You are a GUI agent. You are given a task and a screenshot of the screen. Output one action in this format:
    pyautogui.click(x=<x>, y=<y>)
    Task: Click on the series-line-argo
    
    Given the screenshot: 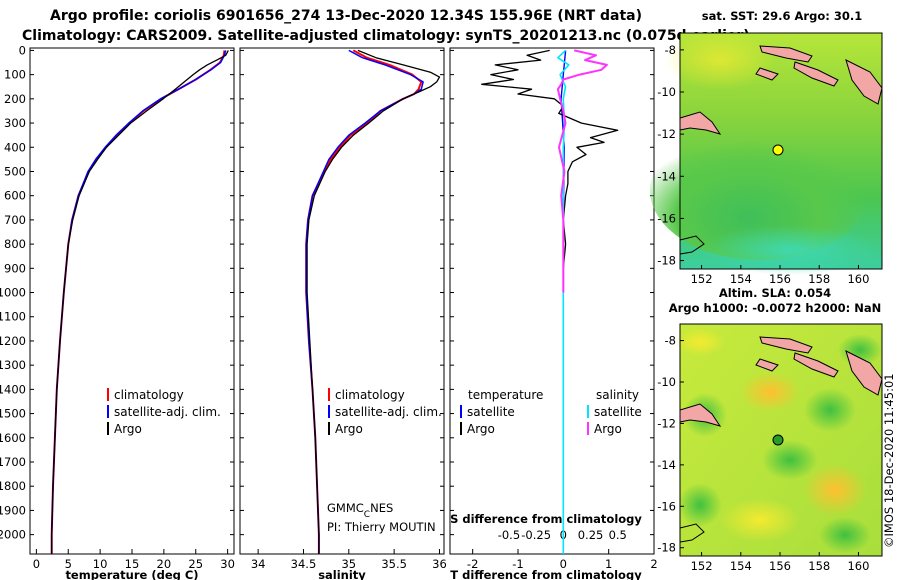 What is the action you would take?
    pyautogui.click(x=373, y=301)
    